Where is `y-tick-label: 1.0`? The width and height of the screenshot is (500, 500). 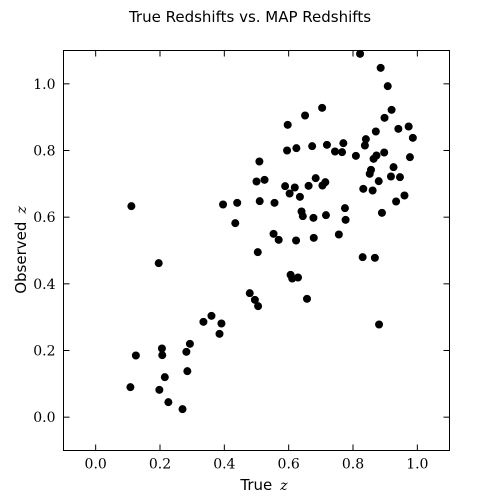 y-tick-label: 1.0 is located at coordinates (44, 85).